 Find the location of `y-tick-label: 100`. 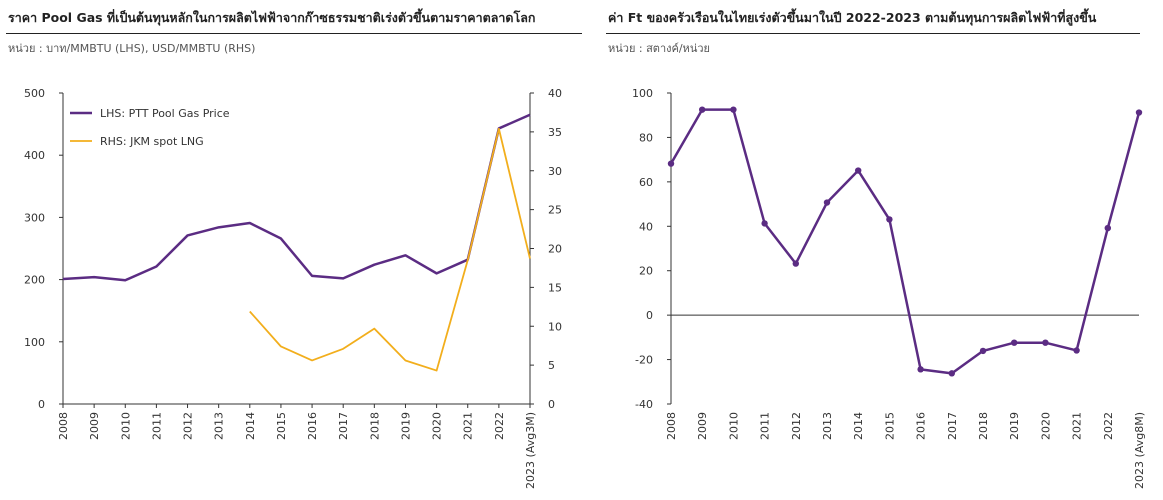

y-tick-label: 100 is located at coordinates (642, 93).